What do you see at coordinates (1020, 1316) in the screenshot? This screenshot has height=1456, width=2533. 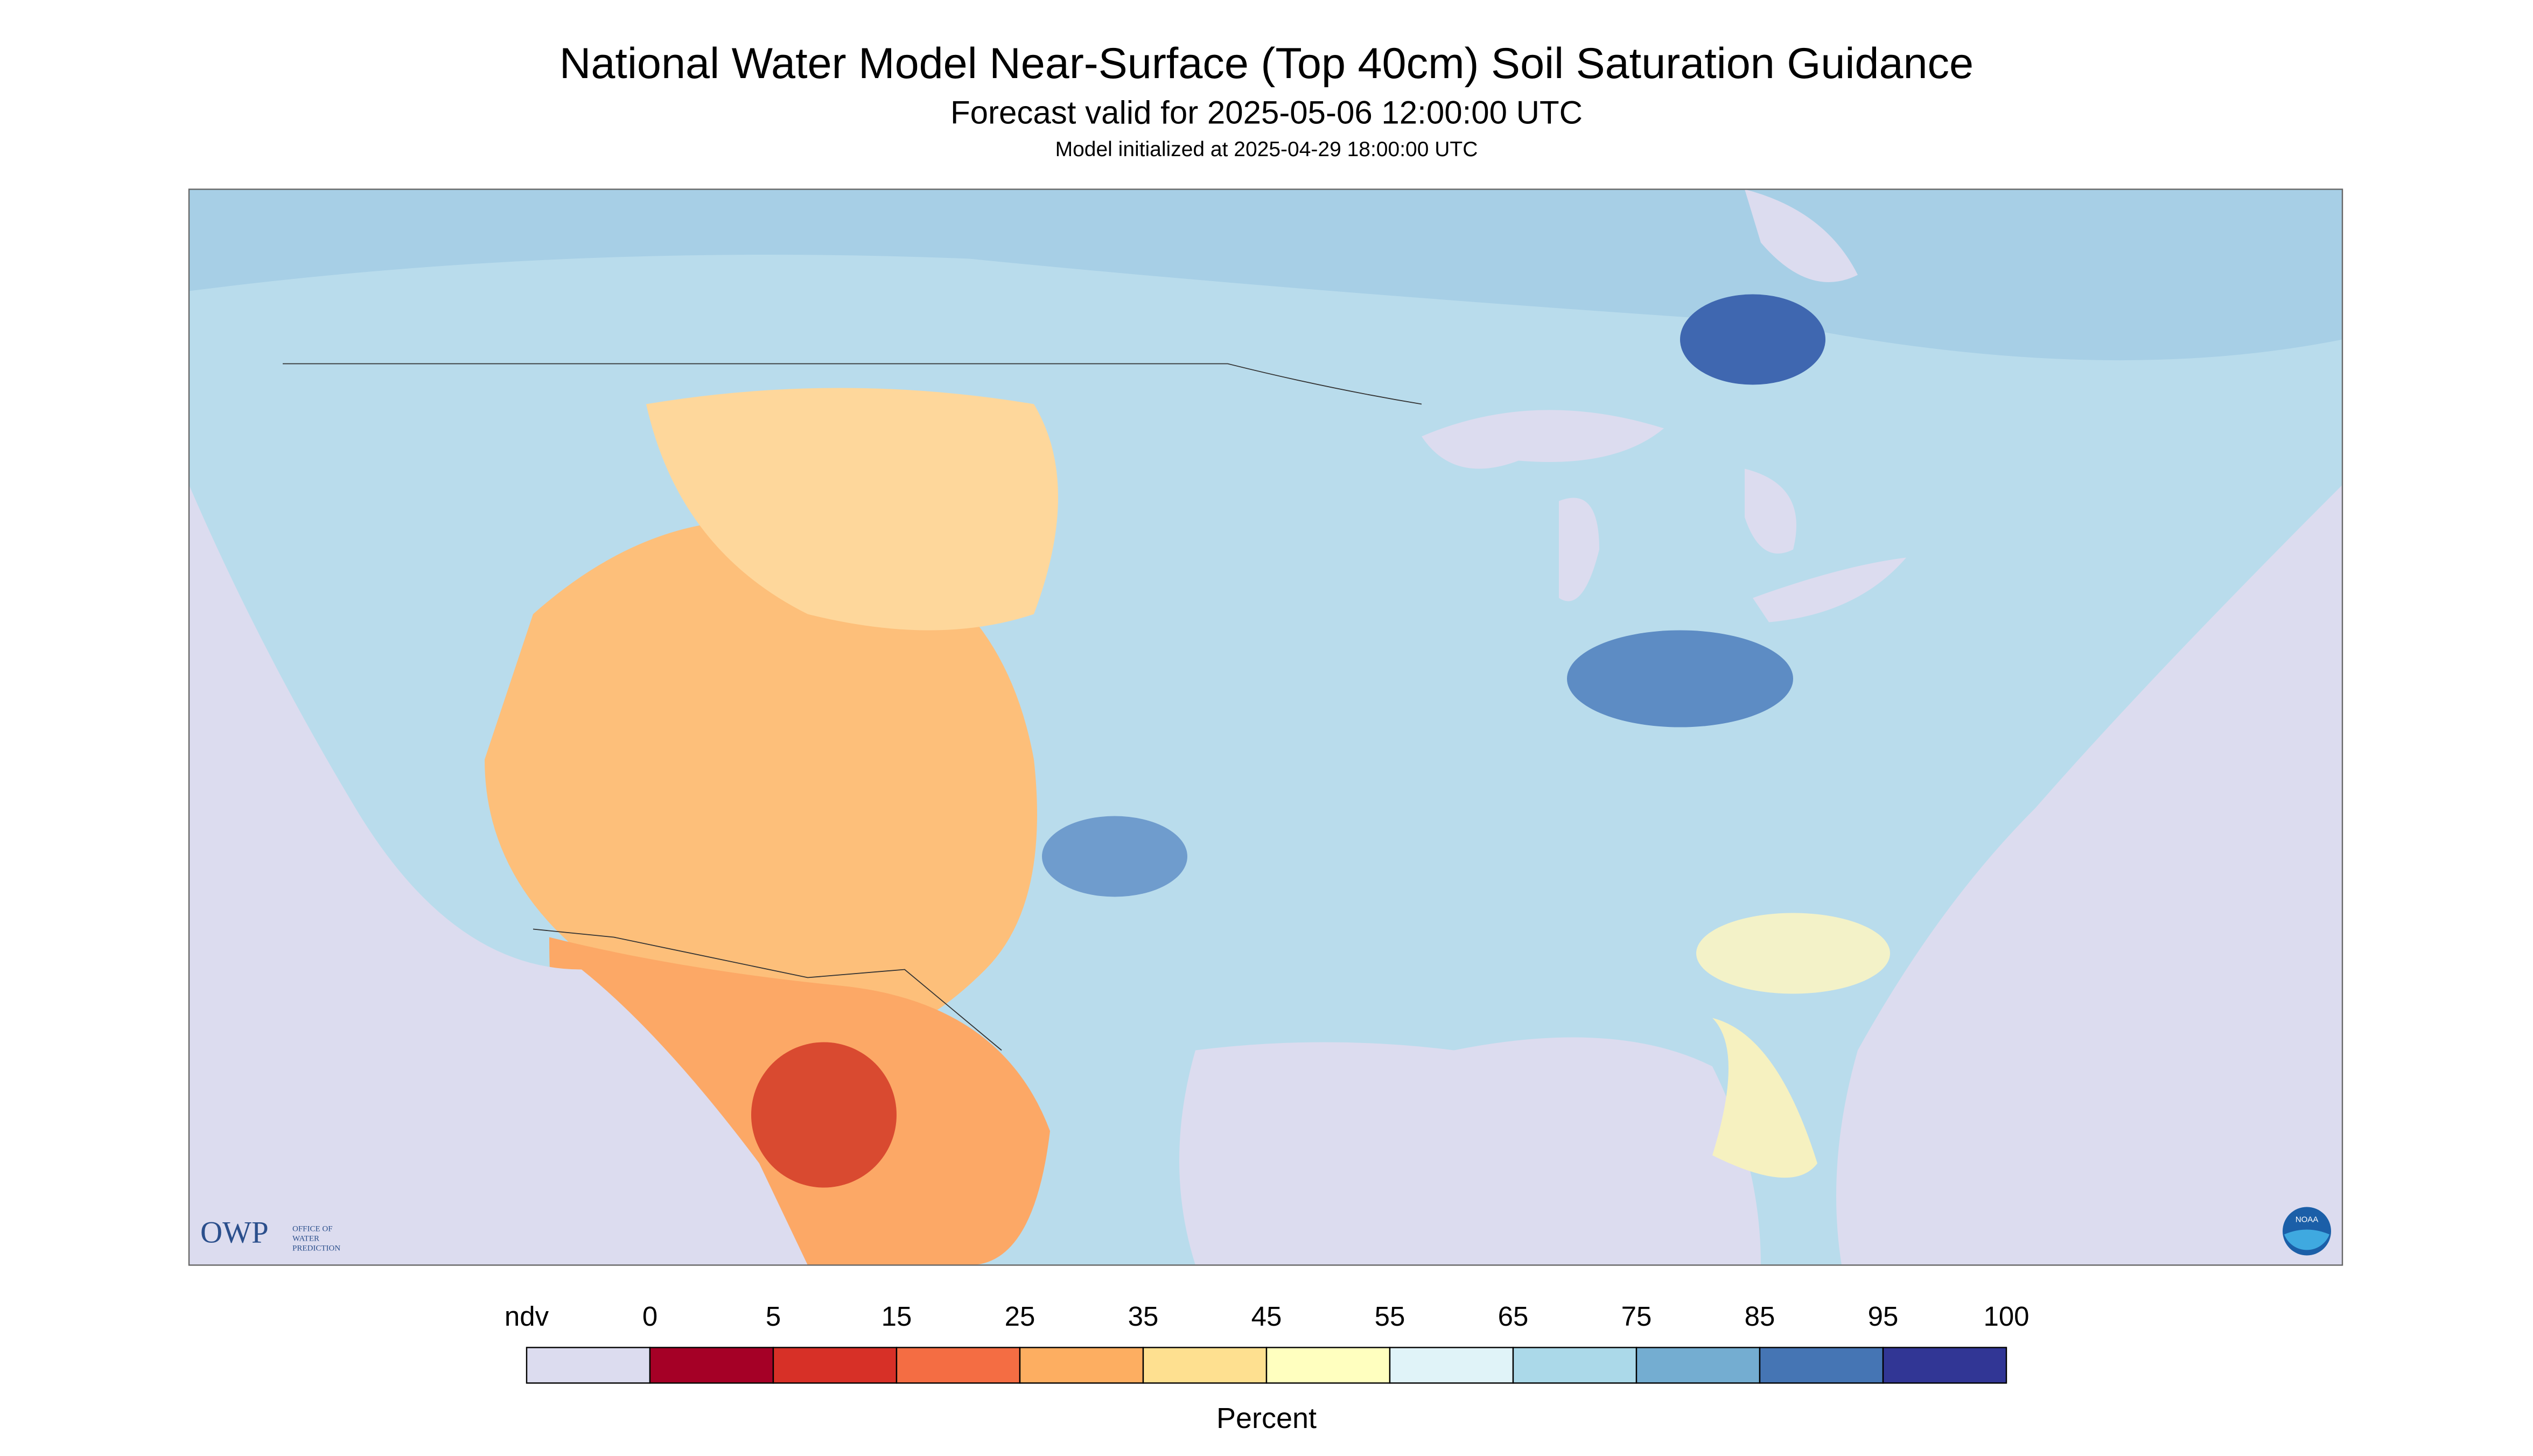 I see `colorbar-label: 25` at bounding box center [1020, 1316].